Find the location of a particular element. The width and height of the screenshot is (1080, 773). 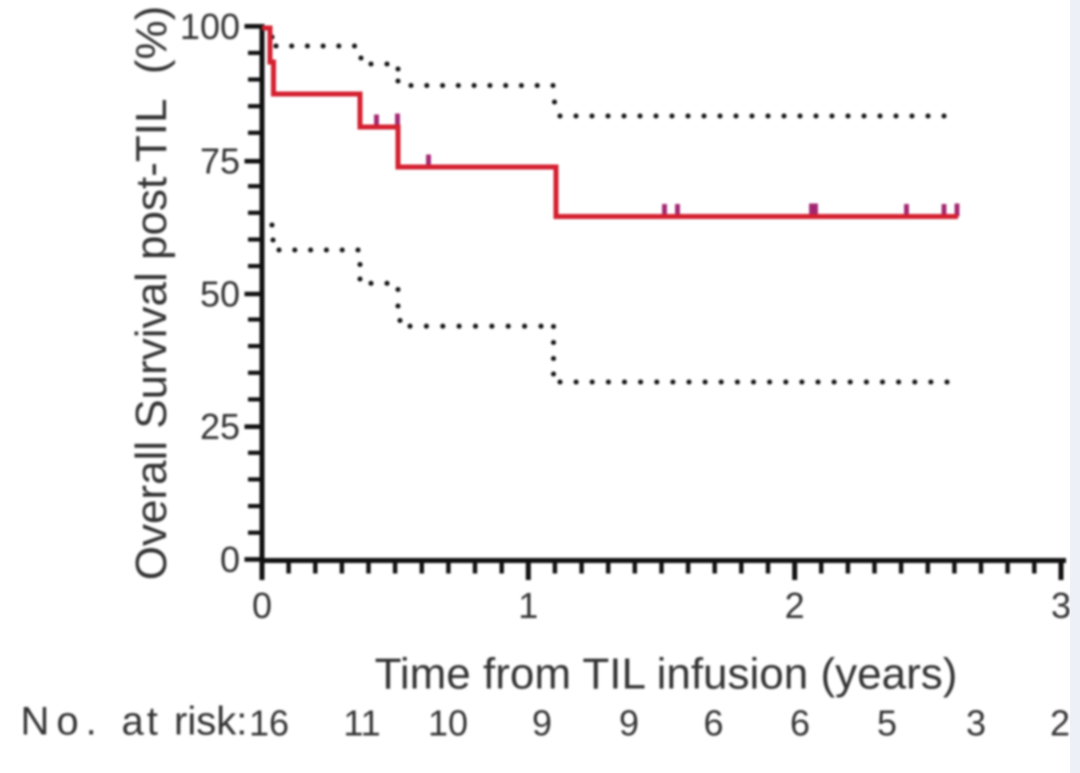

svg-text: 10 is located at coordinates (448, 723).